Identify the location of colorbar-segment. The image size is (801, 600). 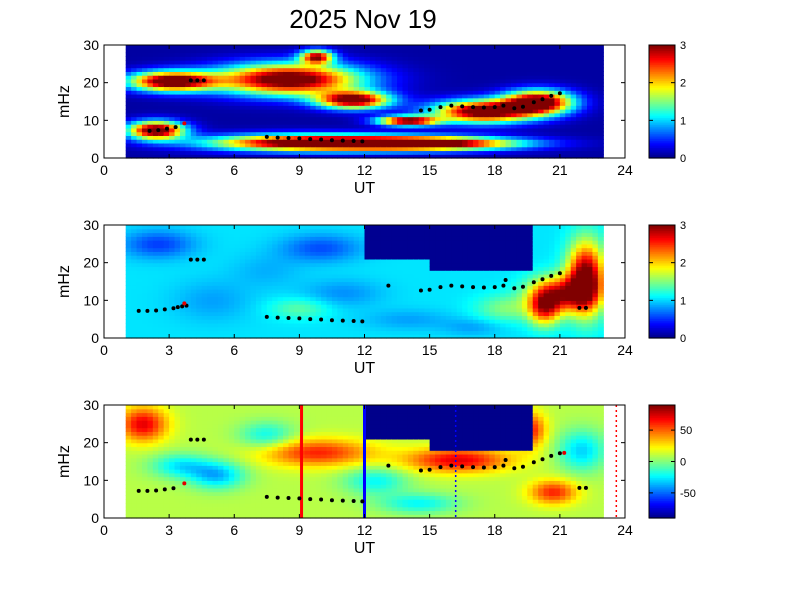
(662, 120).